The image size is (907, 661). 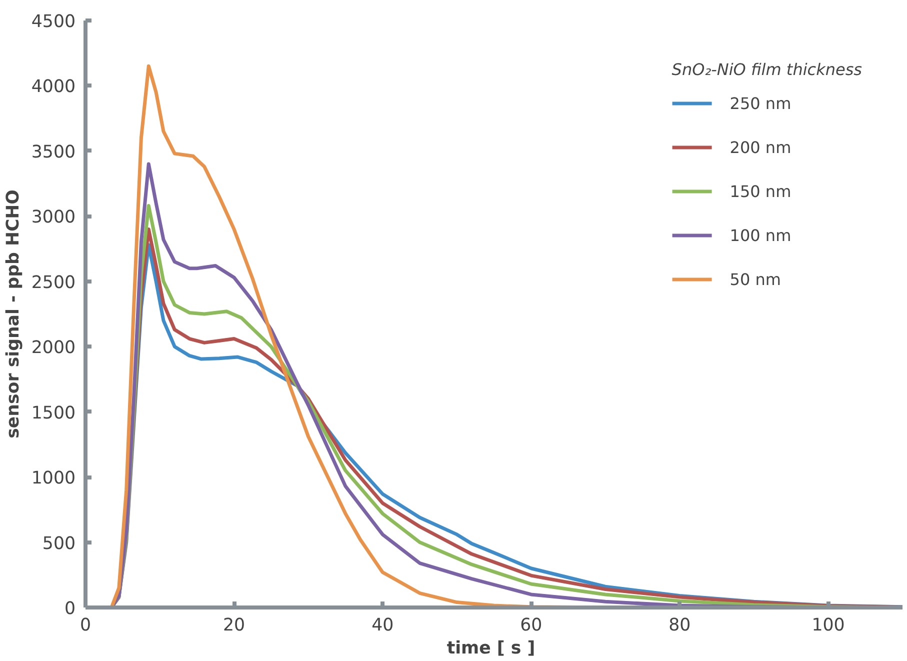 I want to click on legend-label: 100 nm, so click(x=761, y=235).